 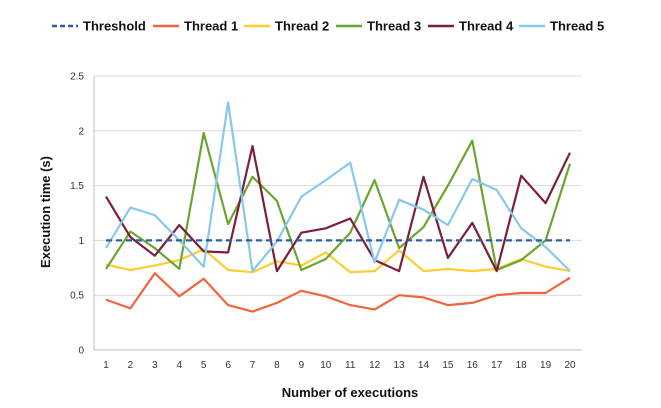 I want to click on x-tick-label: 15, so click(x=448, y=365).